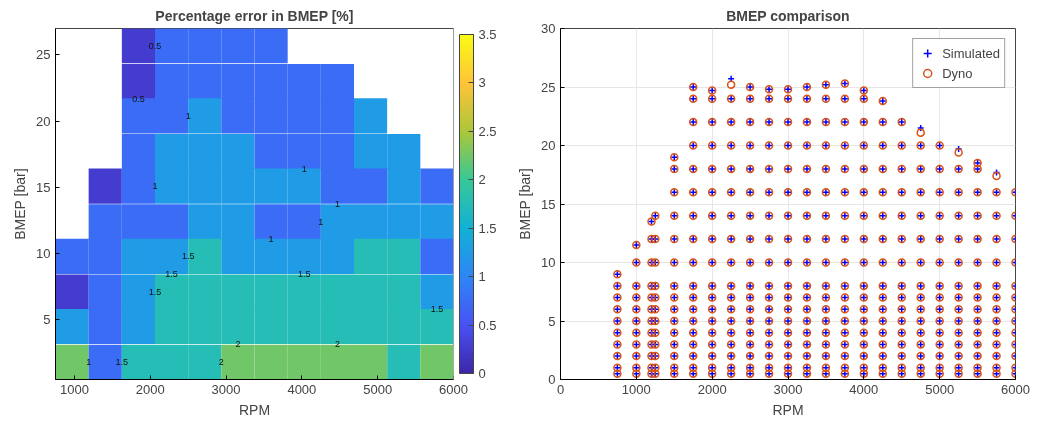 Image resolution: width=1037 pixels, height=429 pixels. What do you see at coordinates (487, 131) in the screenshot?
I see `color-bar-label: 2.5` at bounding box center [487, 131].